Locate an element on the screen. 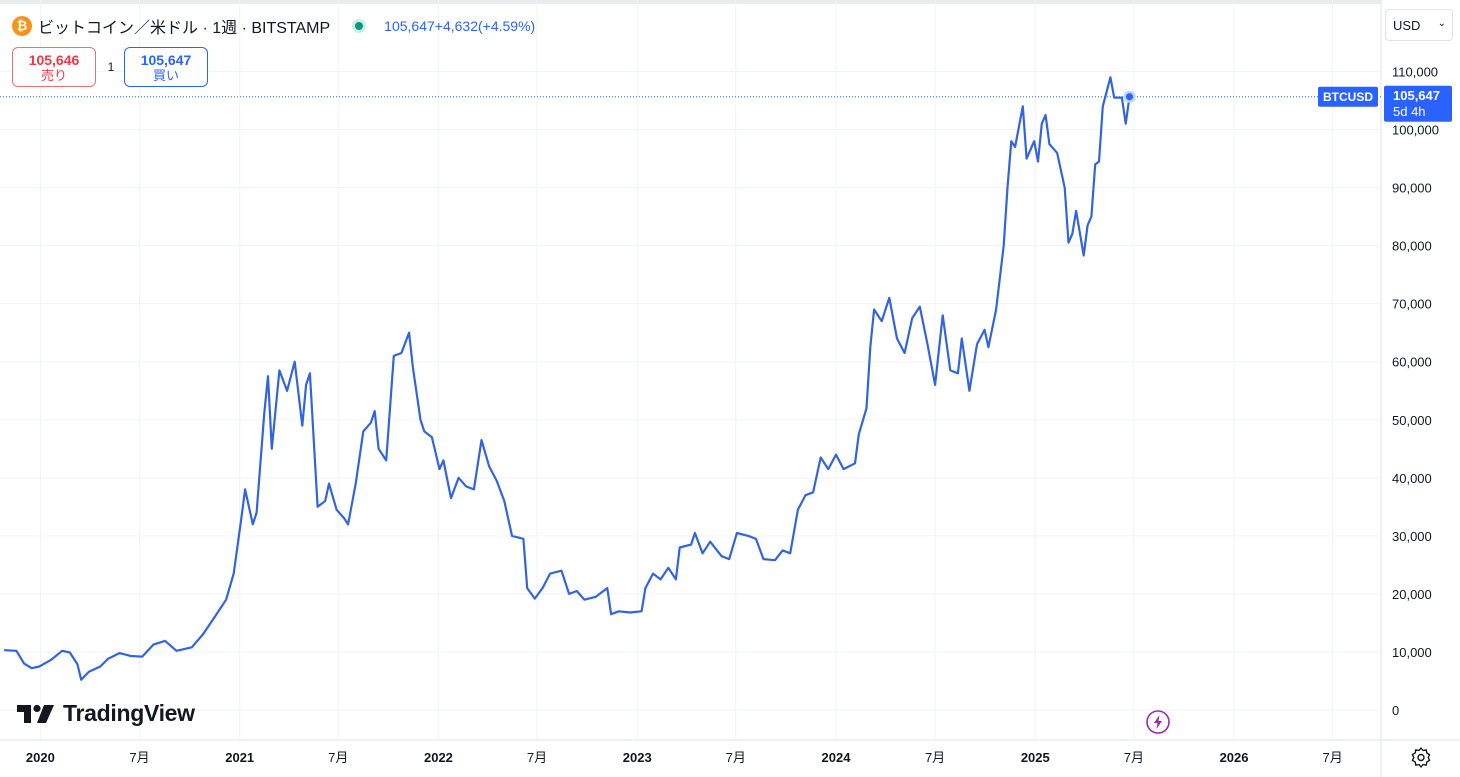 The height and width of the screenshot is (777, 1460). buy-label: 買い is located at coordinates (165, 75).